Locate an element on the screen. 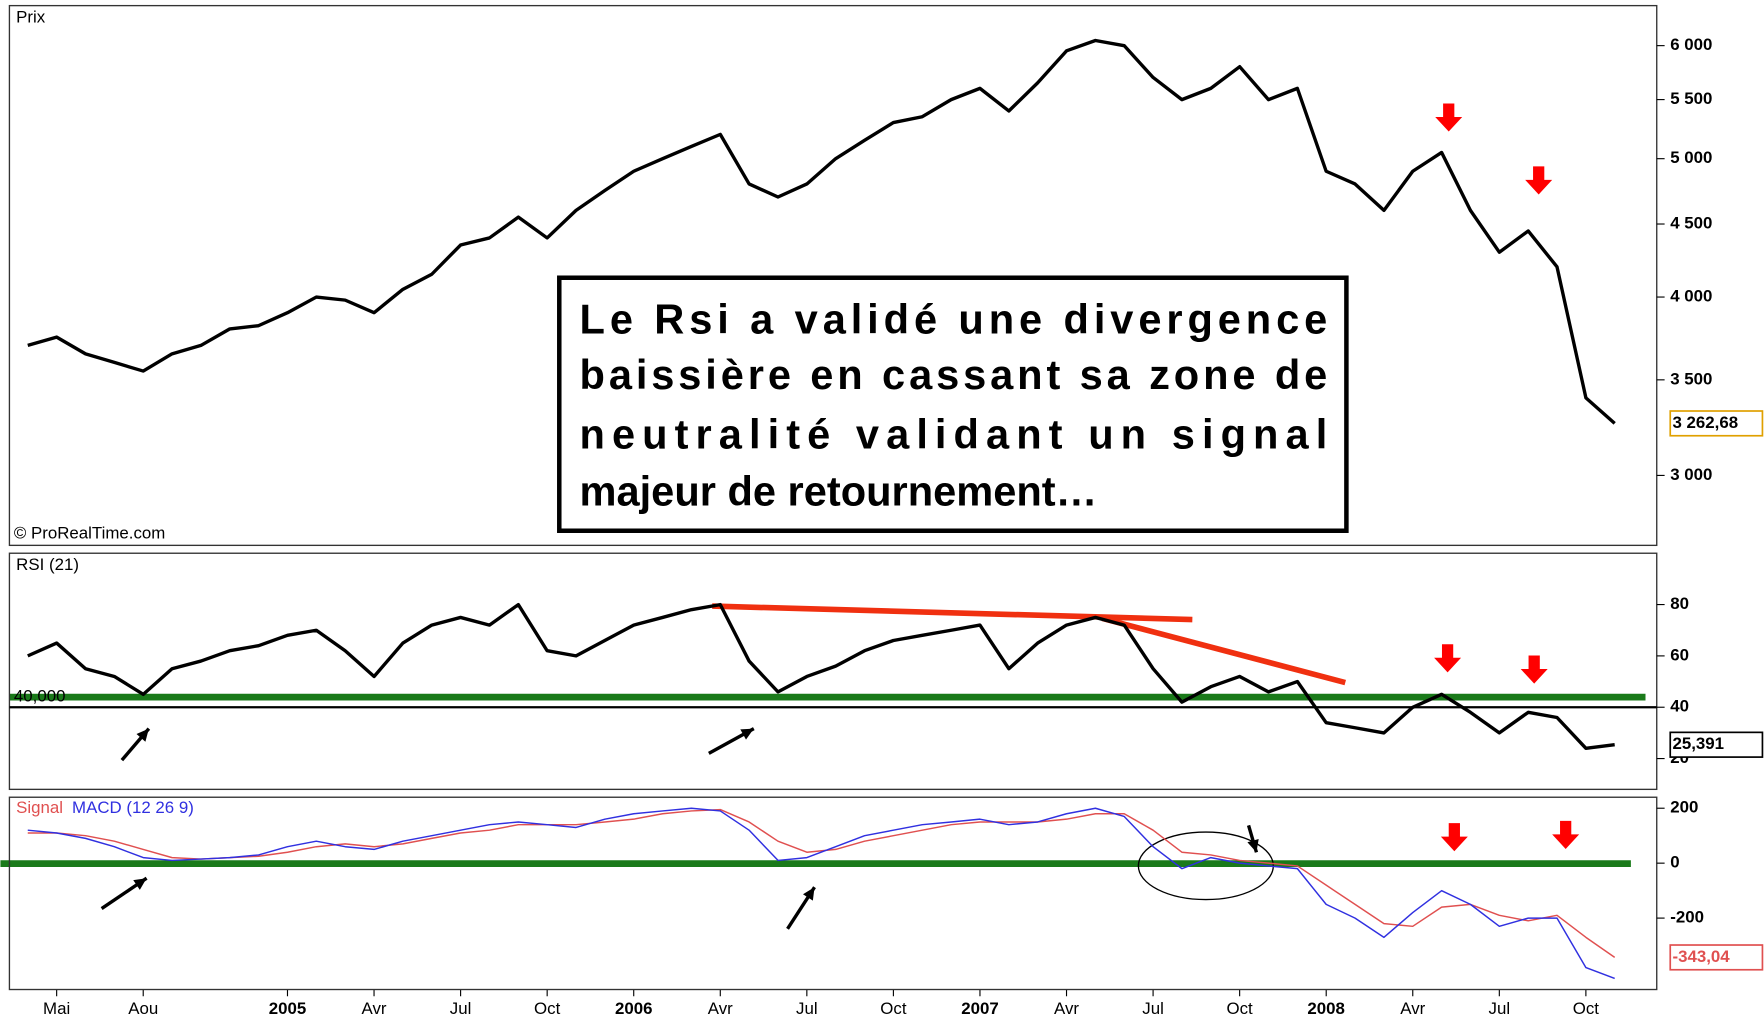 This screenshot has width=1764, height=1021. legend-entry: Signal is located at coordinates (39, 807).